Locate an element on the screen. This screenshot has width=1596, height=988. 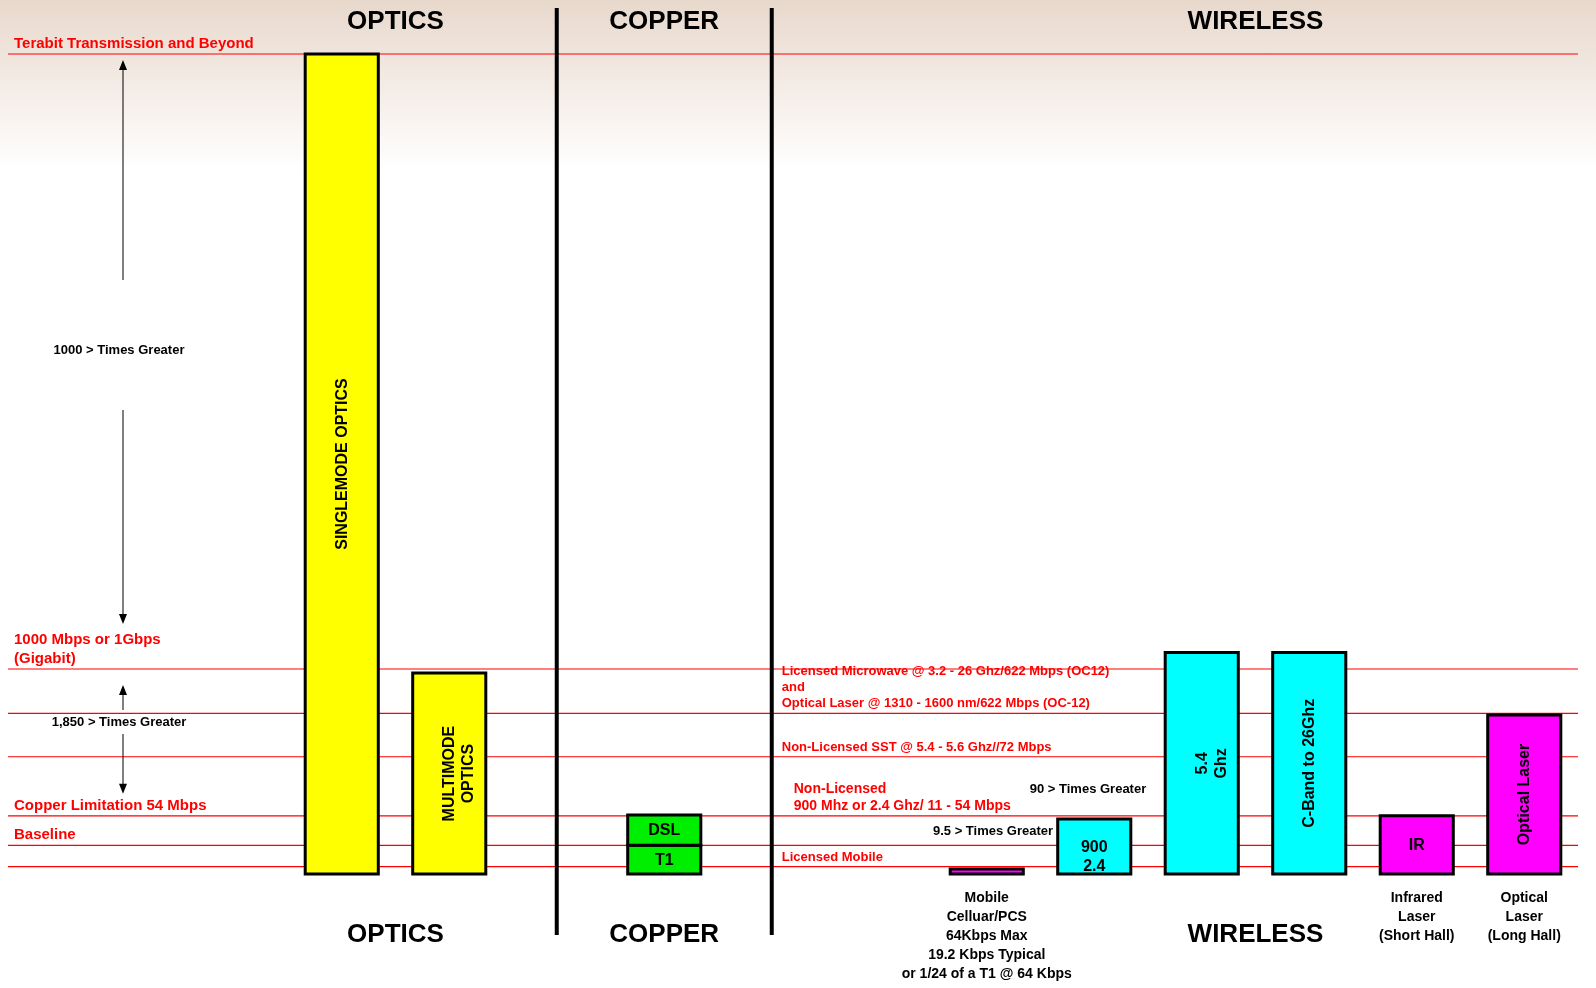
series-label: T1 is located at coordinates (664, 859).